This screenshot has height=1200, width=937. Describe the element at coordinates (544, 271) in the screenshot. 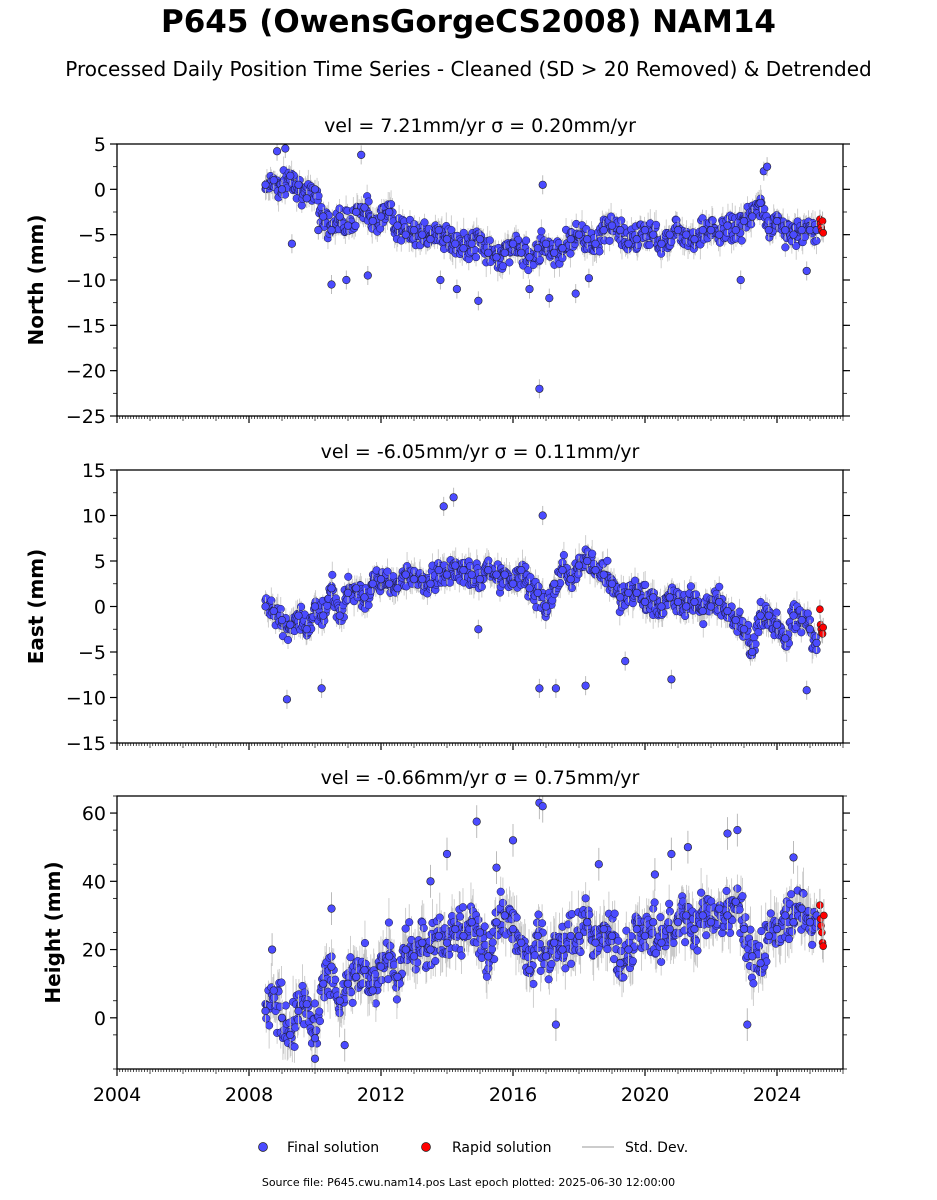

I see `north-plot-area` at that location.